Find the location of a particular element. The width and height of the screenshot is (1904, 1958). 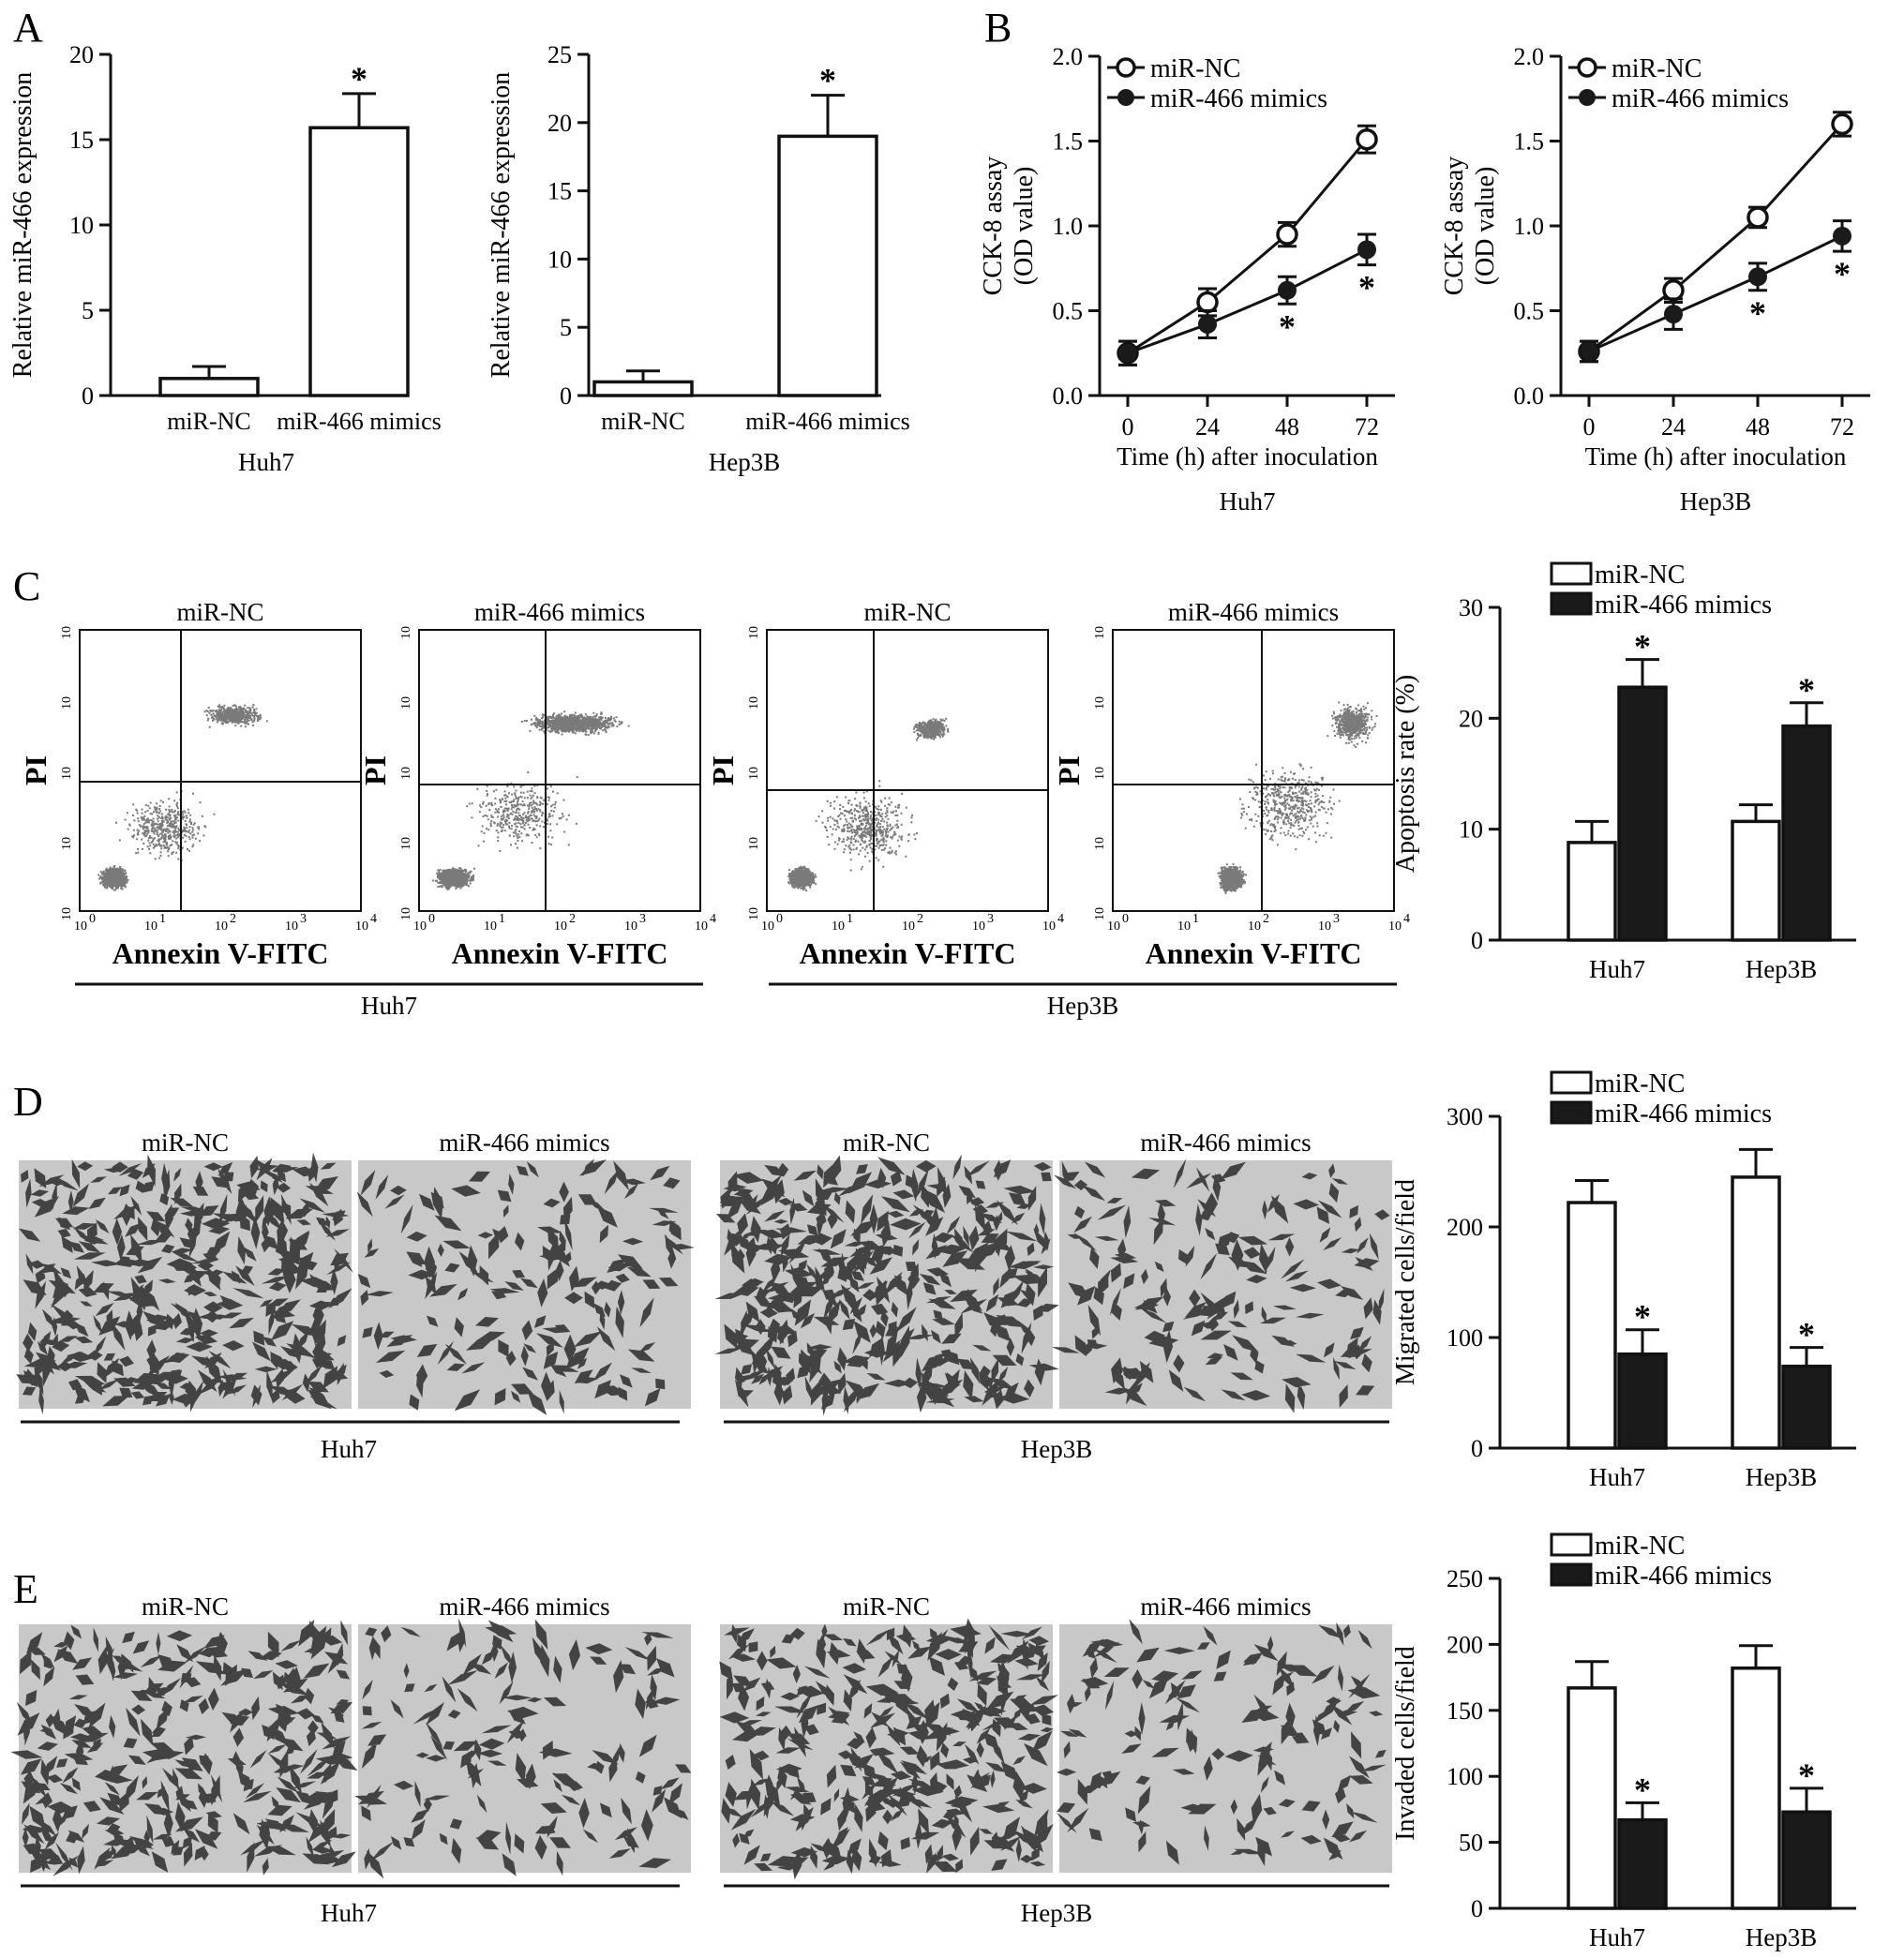

e-group-label-hep3b: Hep3B is located at coordinates (1057, 1913).